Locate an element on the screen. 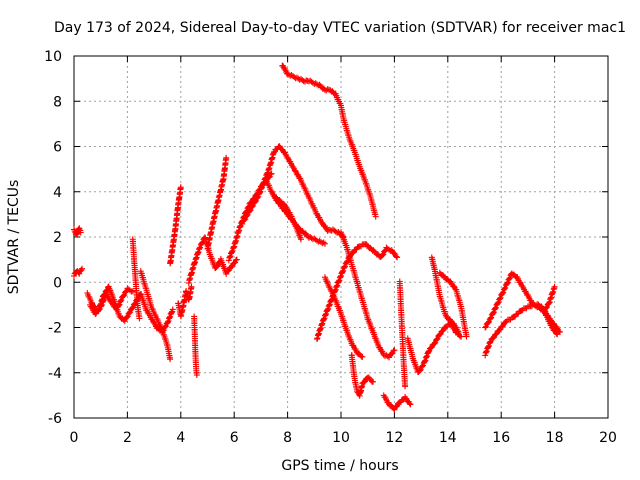 This screenshot has height=480, width=640. x-tick-label: 4 is located at coordinates (180, 438).